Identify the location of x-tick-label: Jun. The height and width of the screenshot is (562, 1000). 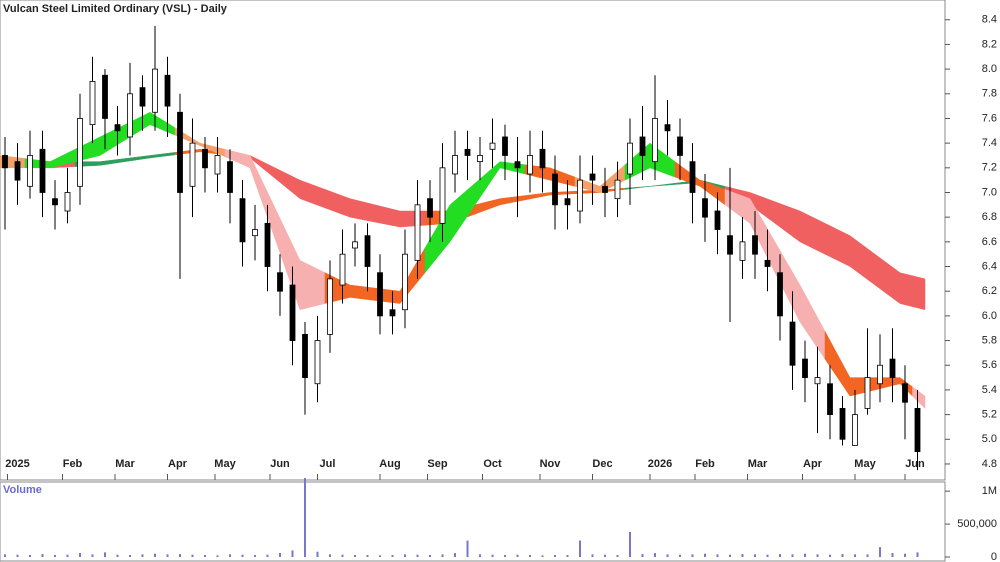
(280, 464).